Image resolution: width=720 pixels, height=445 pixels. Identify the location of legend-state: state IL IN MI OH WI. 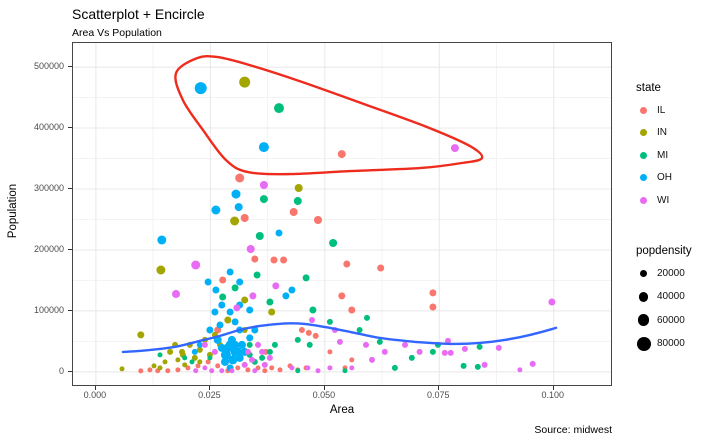
(654, 147).